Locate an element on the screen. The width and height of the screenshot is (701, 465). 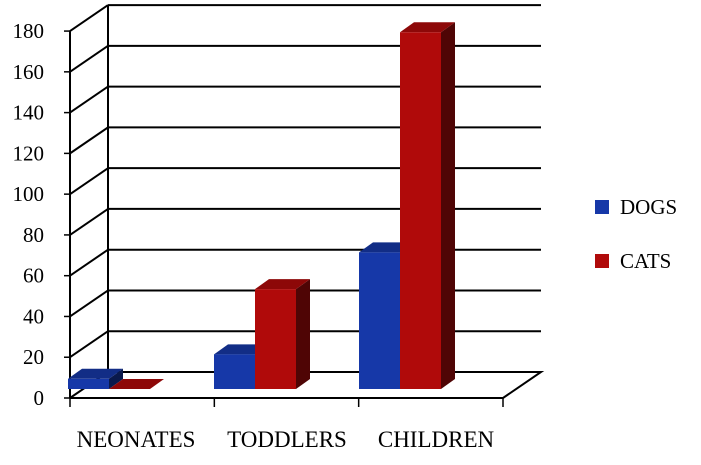
y-tick-label: 80 is located at coordinates (33, 235).